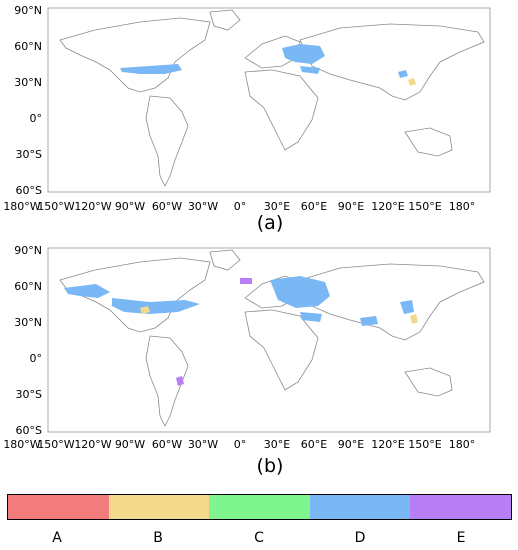 This screenshot has width=518, height=550. Describe the element at coordinates (259, 538) in the screenshot. I see `colorbar-label: C` at that location.